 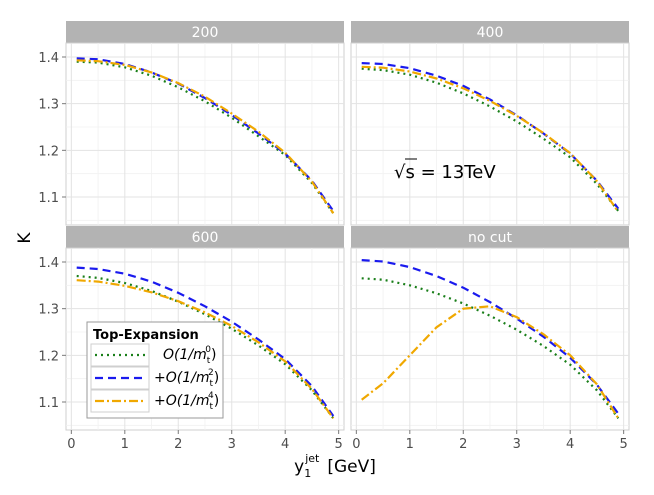 What do you see at coordinates (624, 444) in the screenshot?
I see `x-tick-label-3-5: 5` at bounding box center [624, 444].